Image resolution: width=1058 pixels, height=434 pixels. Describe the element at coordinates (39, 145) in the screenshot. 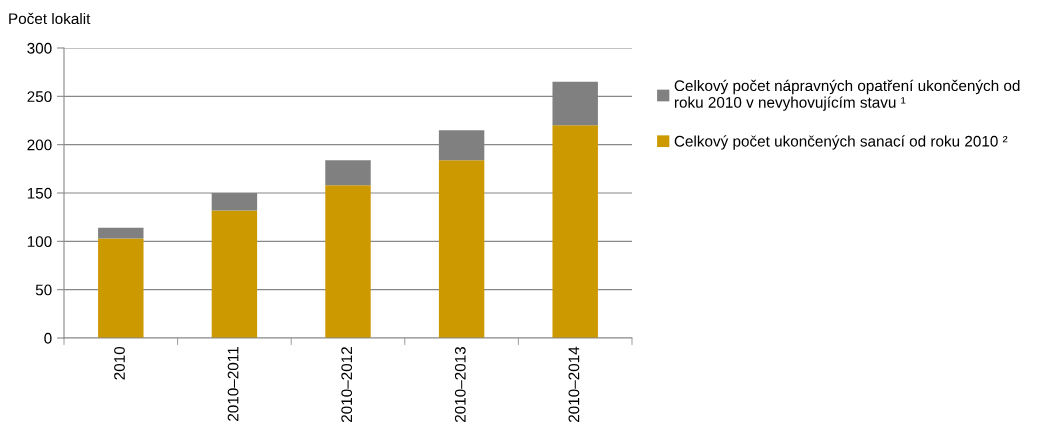

I see `y-tick-label: 200` at that location.